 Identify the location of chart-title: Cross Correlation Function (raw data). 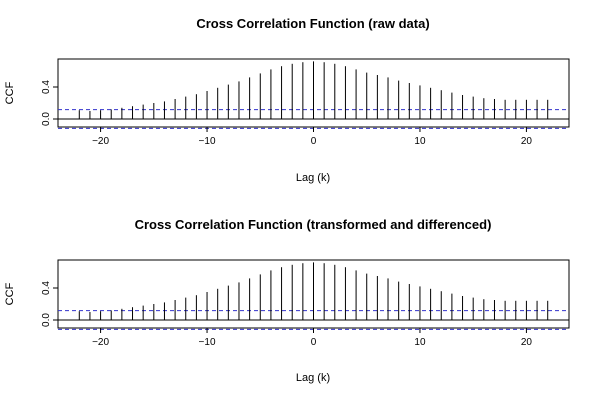
(312, 23).